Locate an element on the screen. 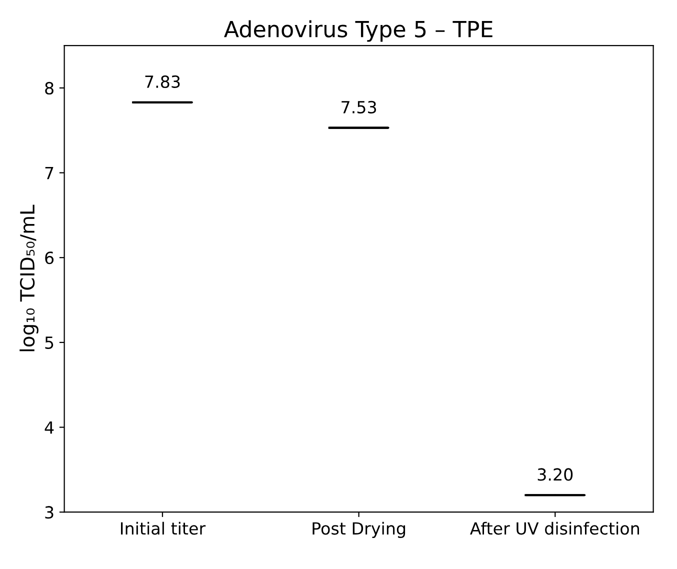 This screenshot has height=569, width=677. y-tick-label: 7 is located at coordinates (49, 173).